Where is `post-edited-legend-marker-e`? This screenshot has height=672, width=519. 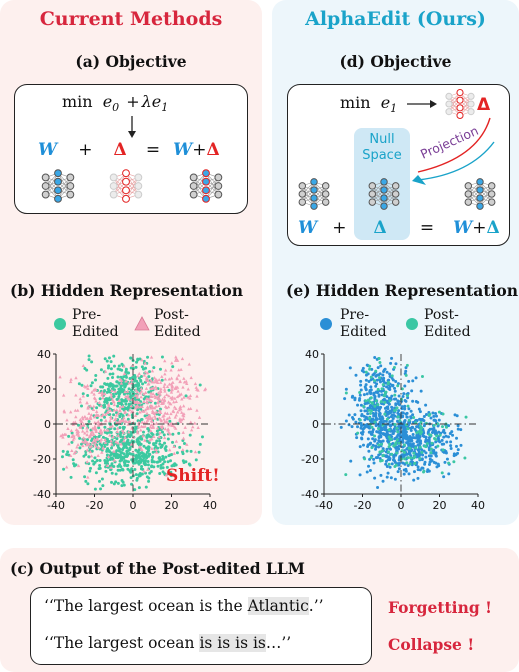
post-edited-legend-marker-e is located at coordinates (412, 324).